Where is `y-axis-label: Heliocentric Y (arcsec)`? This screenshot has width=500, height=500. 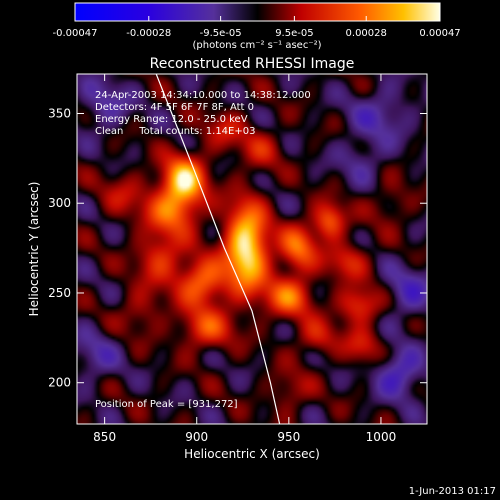 y-axis-label: Heliocentric Y (arcsec) is located at coordinates (34, 249).